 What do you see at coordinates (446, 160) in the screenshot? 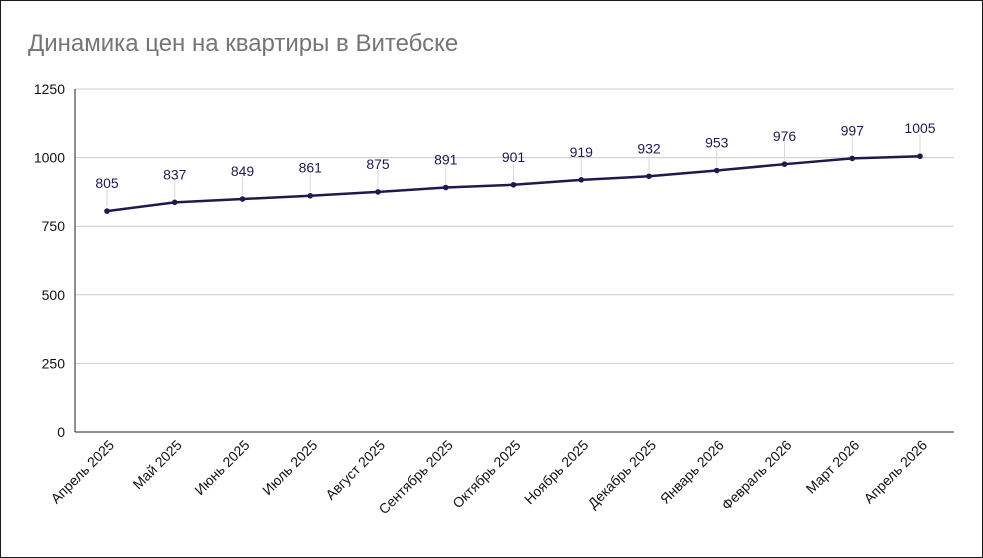
I see `data-label: 891` at bounding box center [446, 160].